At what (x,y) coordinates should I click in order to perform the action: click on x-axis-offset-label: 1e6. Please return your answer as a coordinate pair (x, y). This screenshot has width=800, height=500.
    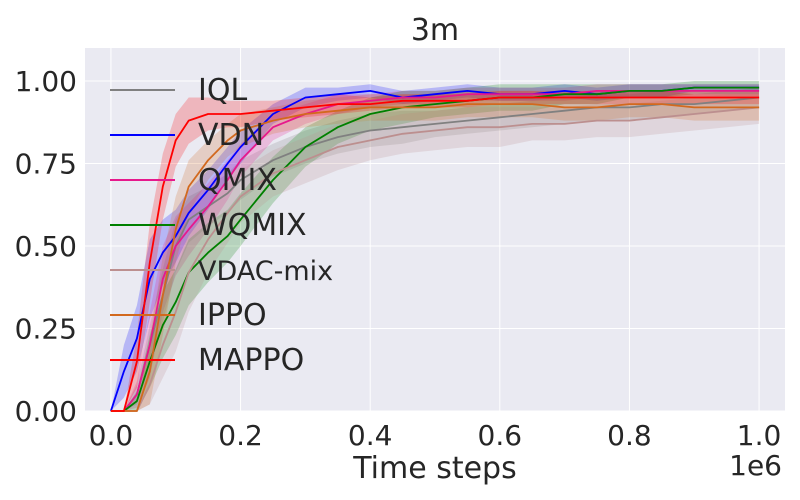
    Looking at the image, I should click on (755, 465).